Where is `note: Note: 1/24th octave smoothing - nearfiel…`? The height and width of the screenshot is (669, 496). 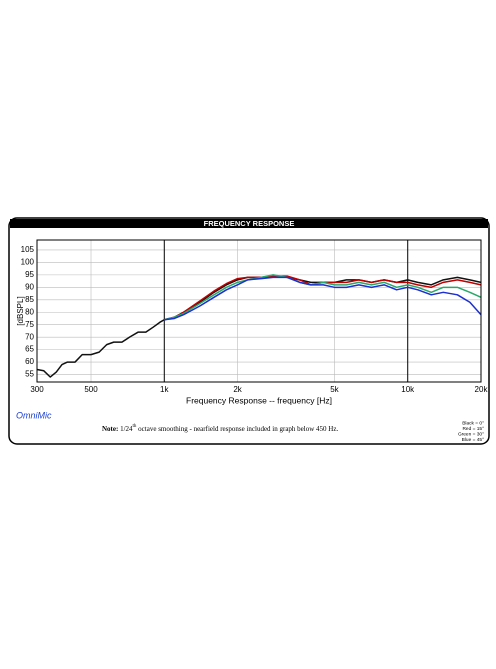 note: Note: 1/24th octave smoothing - nearfiel… is located at coordinates (220, 427).